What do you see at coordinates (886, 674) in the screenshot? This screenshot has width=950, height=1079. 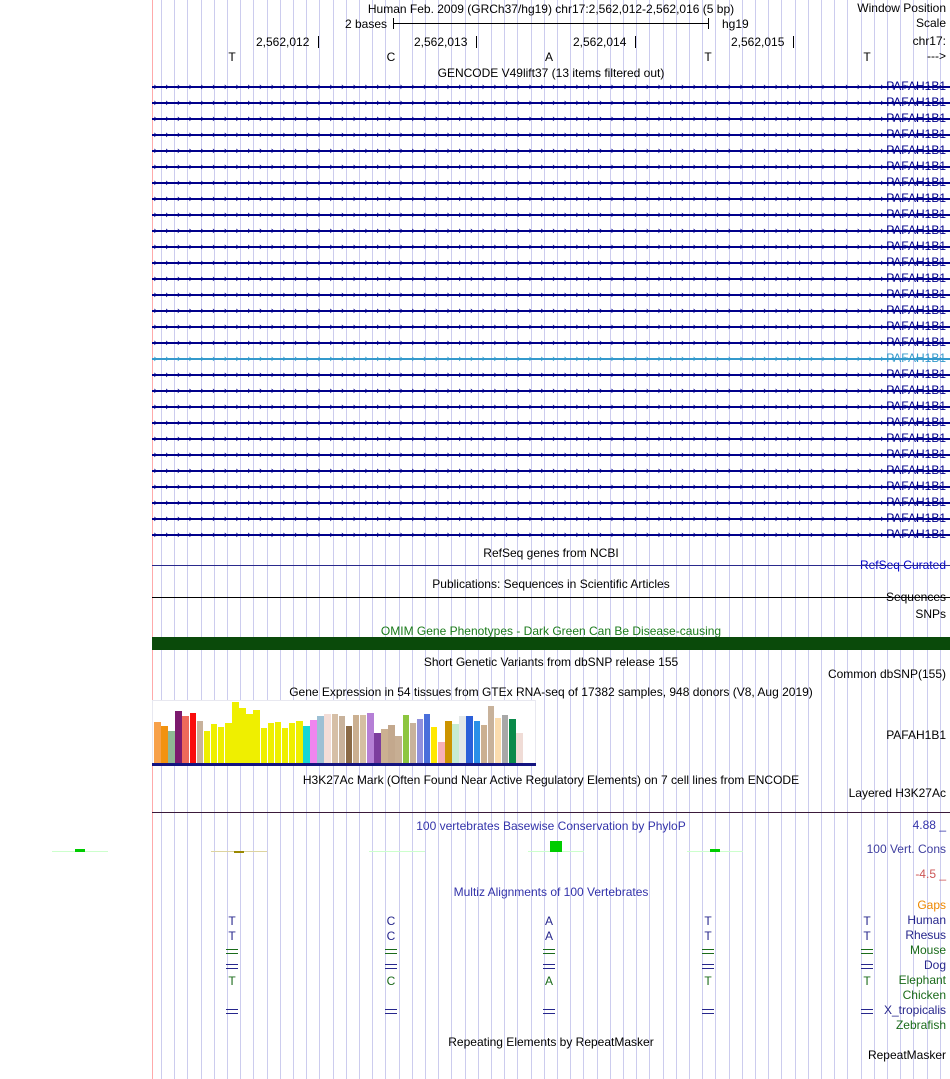 I see `dbsnp-label: Common dbSNP(155)` at bounding box center [886, 674].